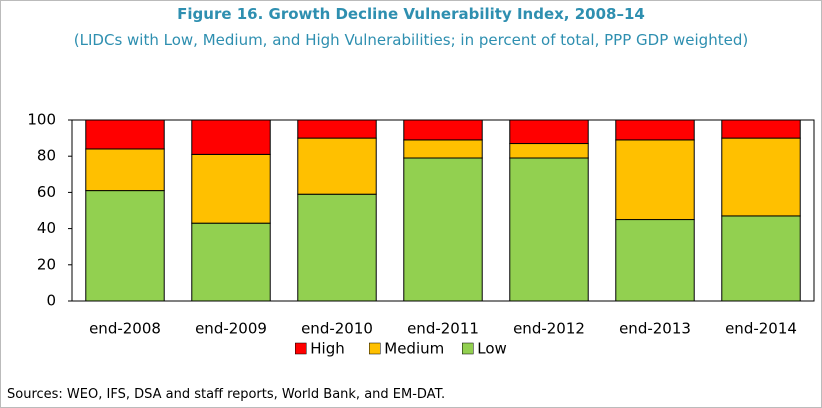 This screenshot has height=408, width=822. What do you see at coordinates (655, 329) in the screenshot?
I see `x-tick-label: end-2013` at bounding box center [655, 329].